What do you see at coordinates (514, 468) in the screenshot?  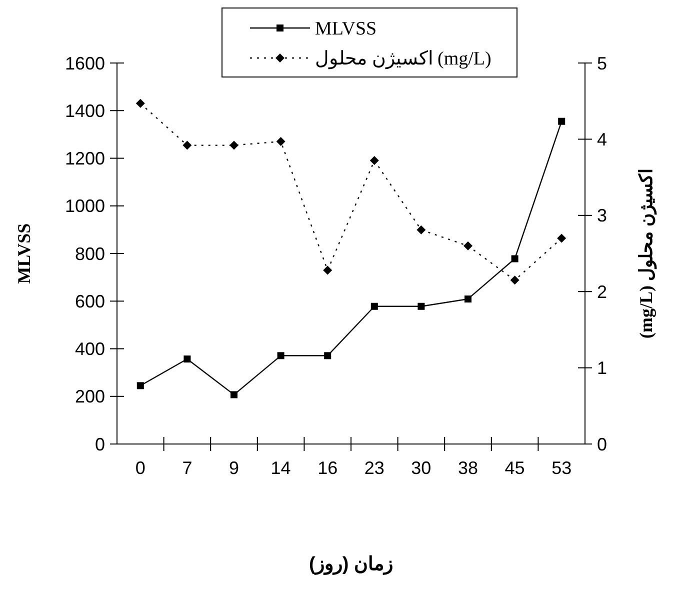 I see `x-tick-label: 45` at bounding box center [514, 468].